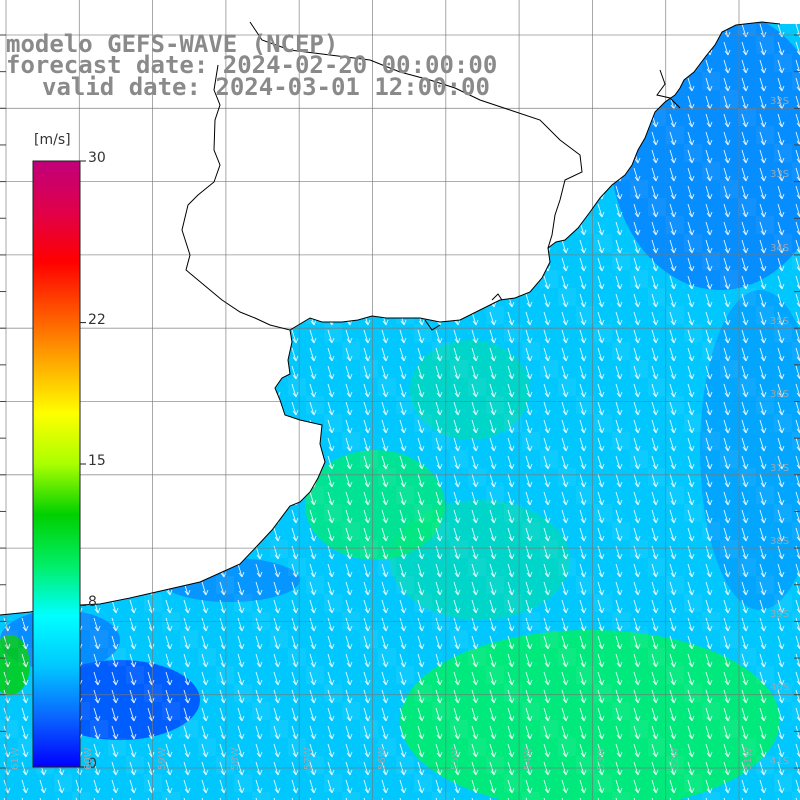 The image size is (800, 800). Describe the element at coordinates (266, 87) in the screenshot. I see `valid-date: valid date: 2024-03-01 12:00:00` at that location.